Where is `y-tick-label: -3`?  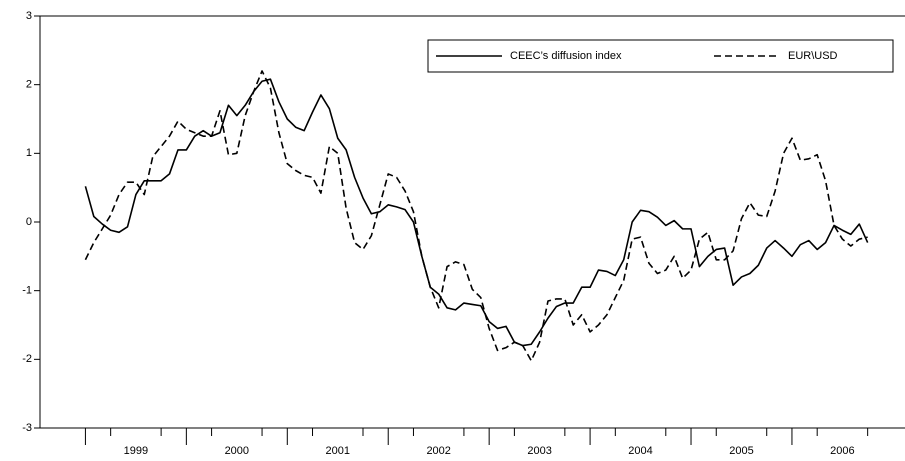 y-tick-label: -3 is located at coordinates (27, 428).